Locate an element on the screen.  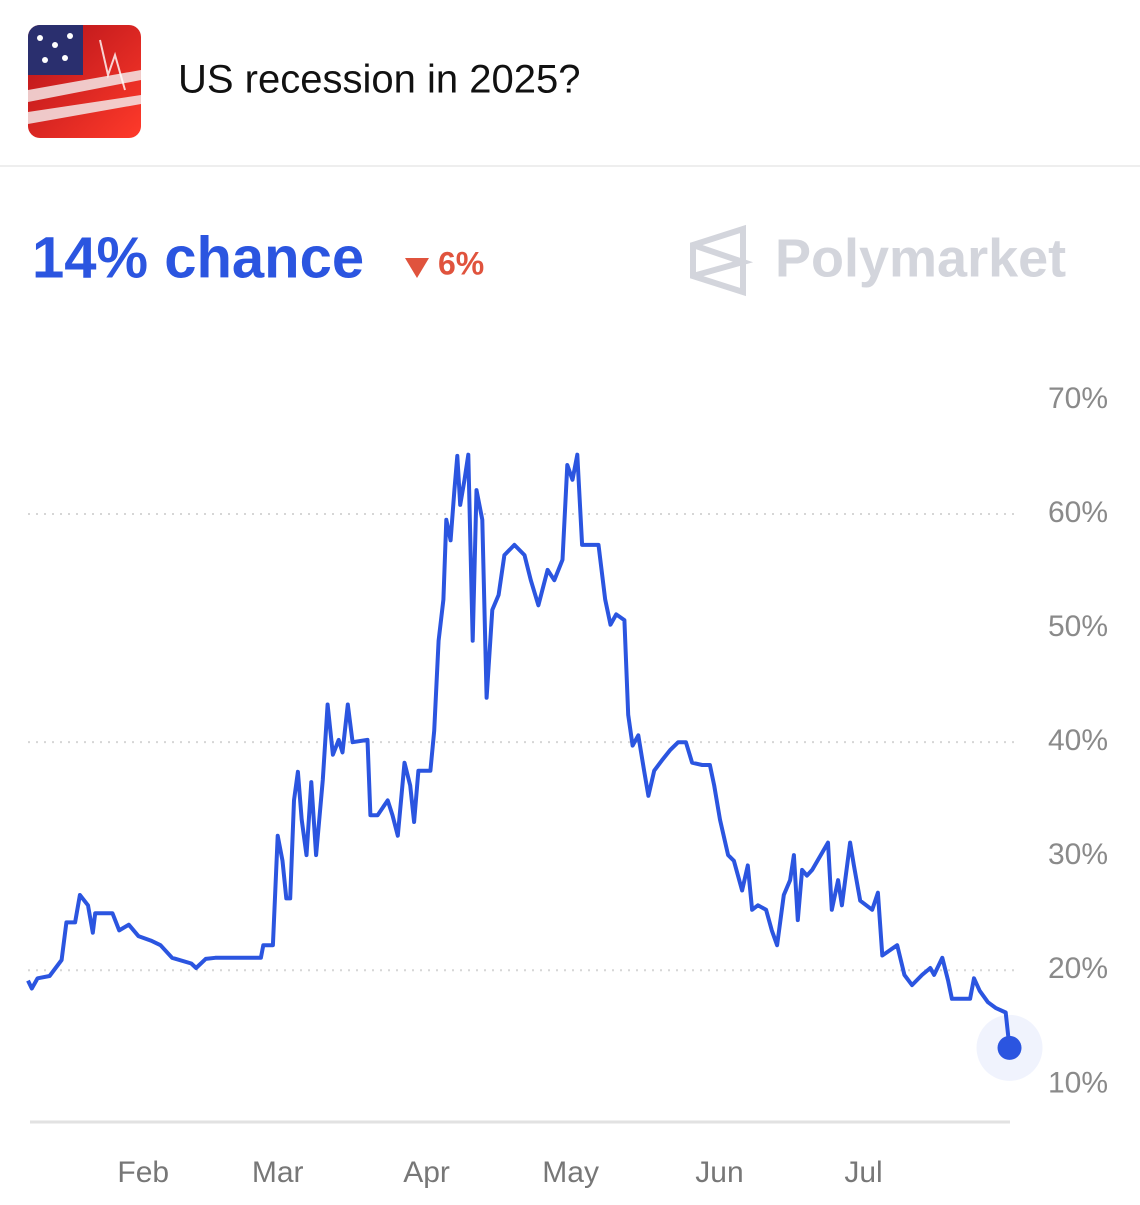
market-icon is located at coordinates (84, 81).